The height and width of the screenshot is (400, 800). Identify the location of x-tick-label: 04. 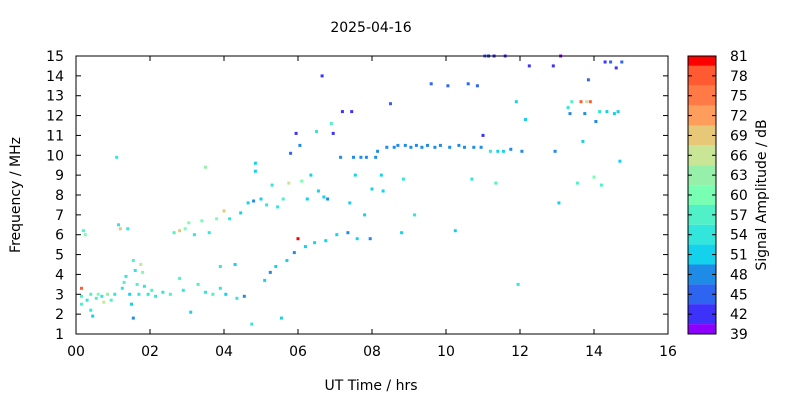
(224, 352).